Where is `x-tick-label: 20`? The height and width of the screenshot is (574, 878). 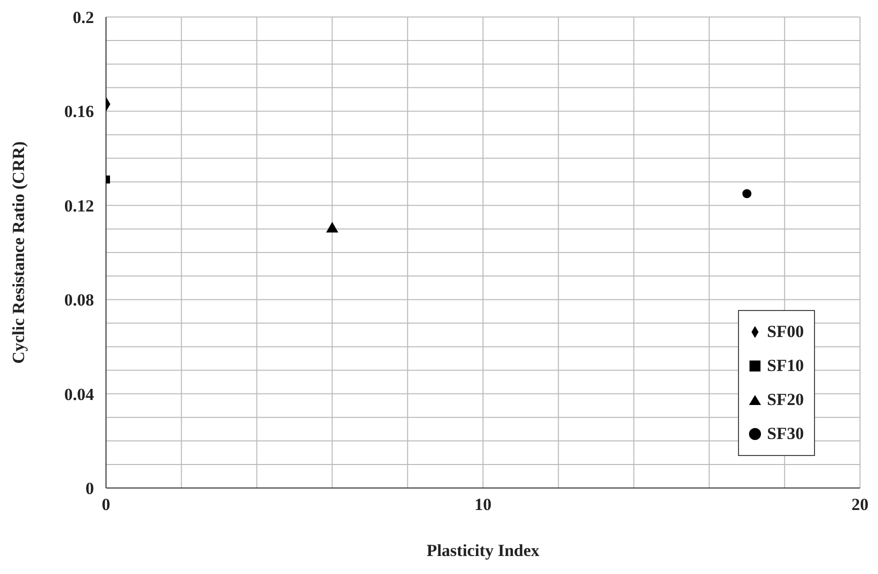
x-tick-label: 20 is located at coordinates (860, 504).